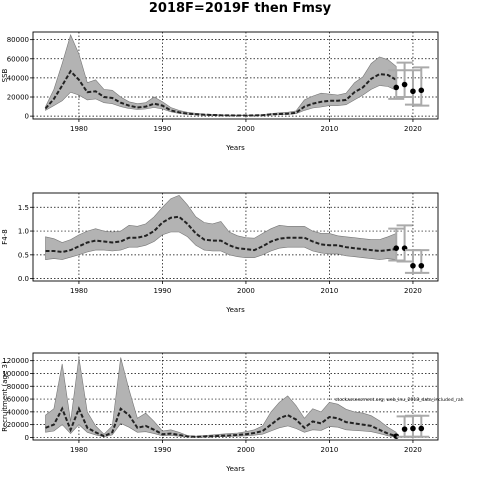  Describe the element at coordinates (5, 396) in the screenshot. I see `y-axis-label: Recruitment (age 3)` at that location.